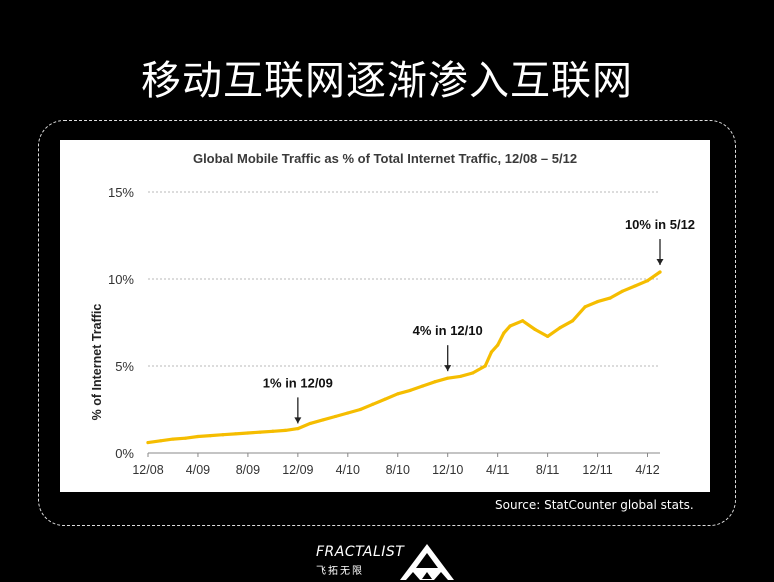 This screenshot has width=774, height=582. Describe the element at coordinates (147, 470) in the screenshot. I see `x-tick-label: 12/08` at that location.